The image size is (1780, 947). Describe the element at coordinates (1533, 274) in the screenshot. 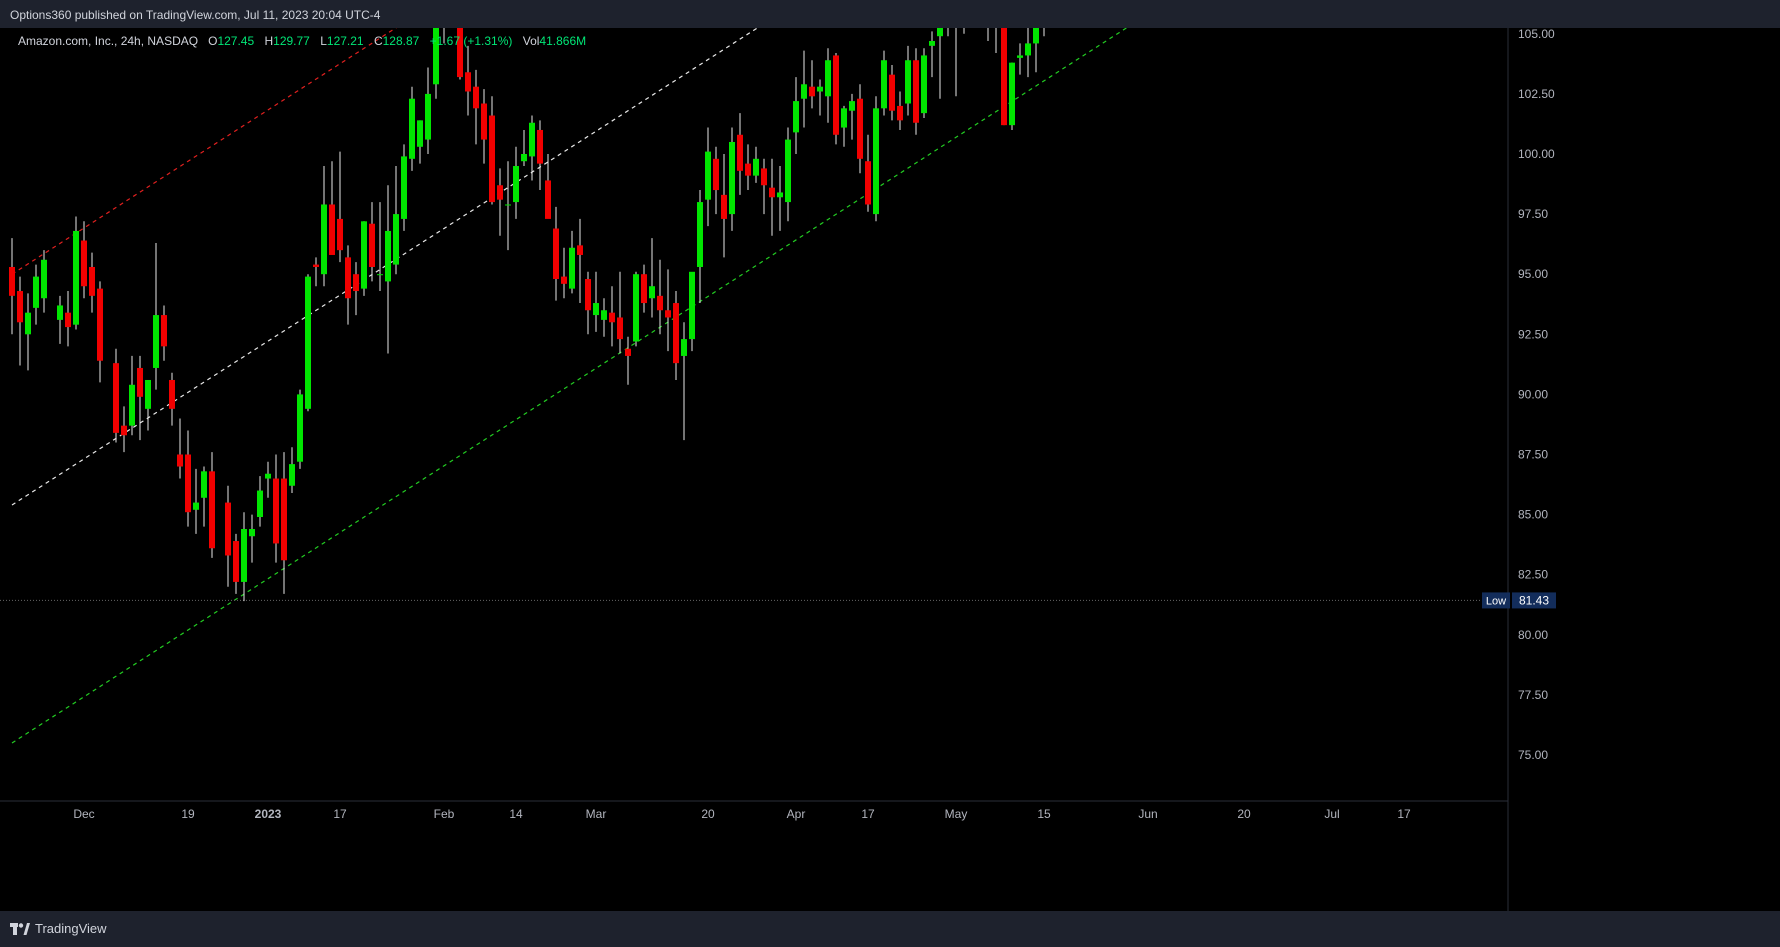

I see `price-tick-label: 95.00` at that location.